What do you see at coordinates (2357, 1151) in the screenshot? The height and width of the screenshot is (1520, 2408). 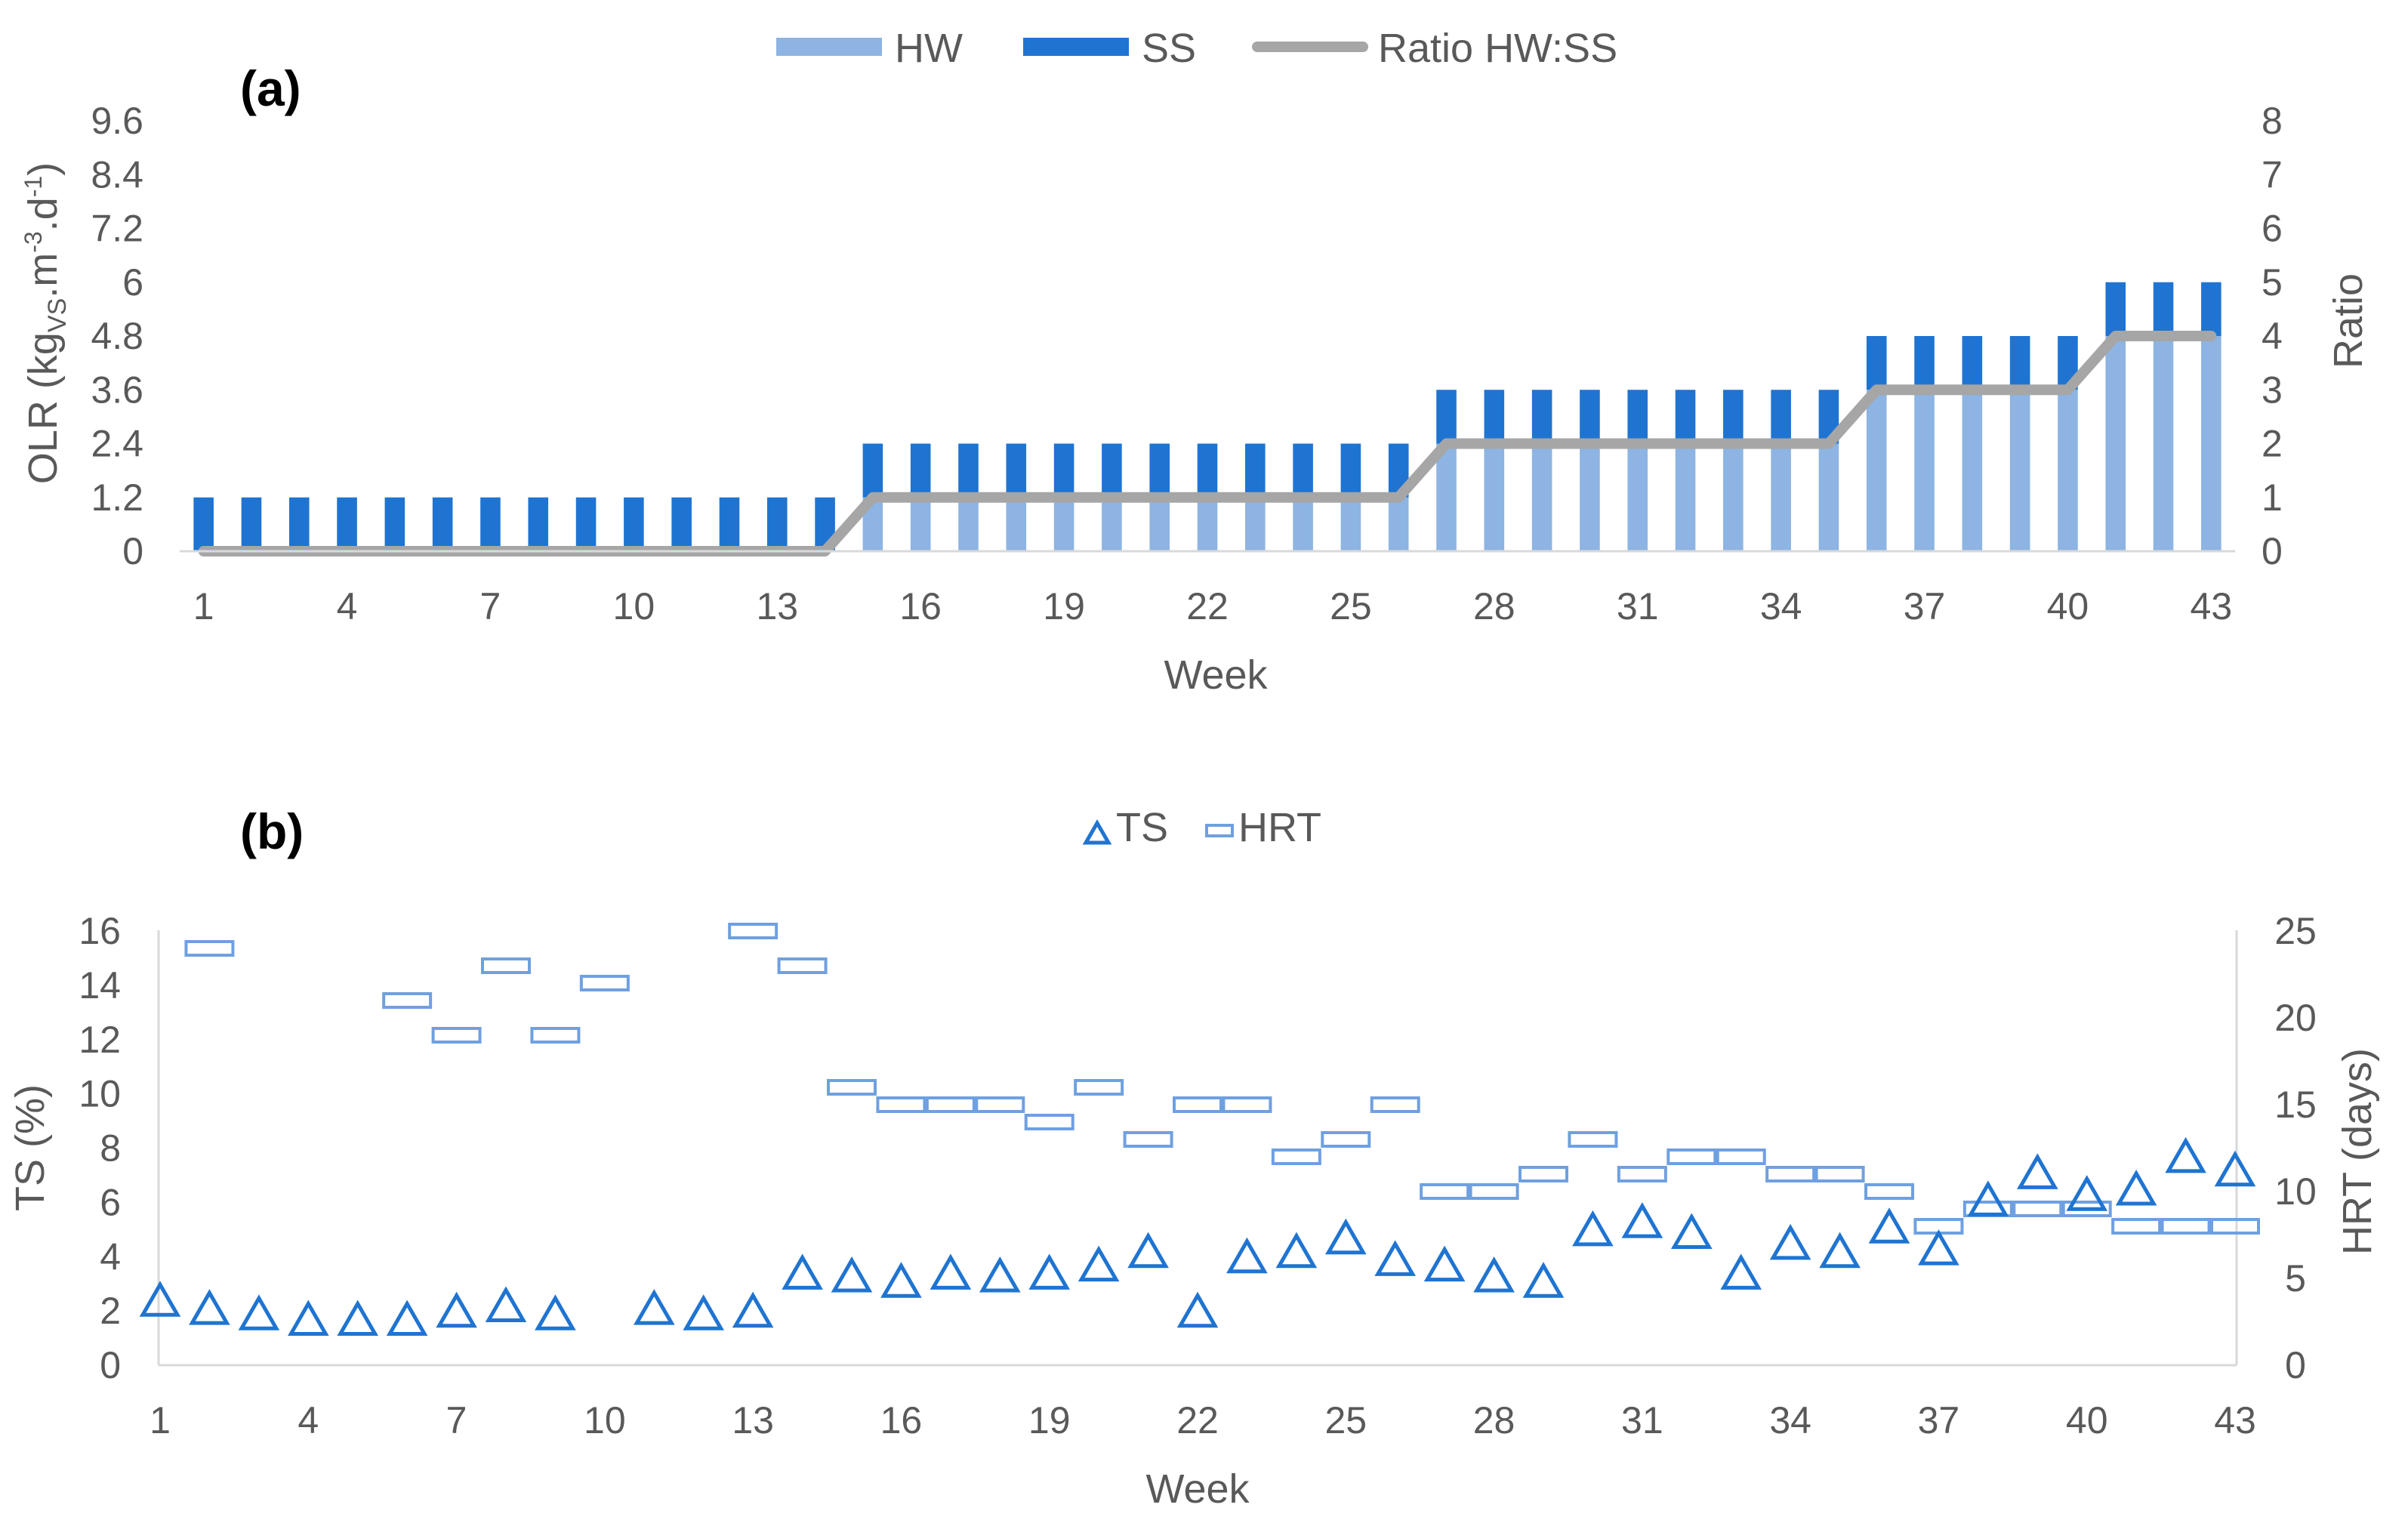 I see `y-axis-title-right-b: HRT (days)` at bounding box center [2357, 1151].